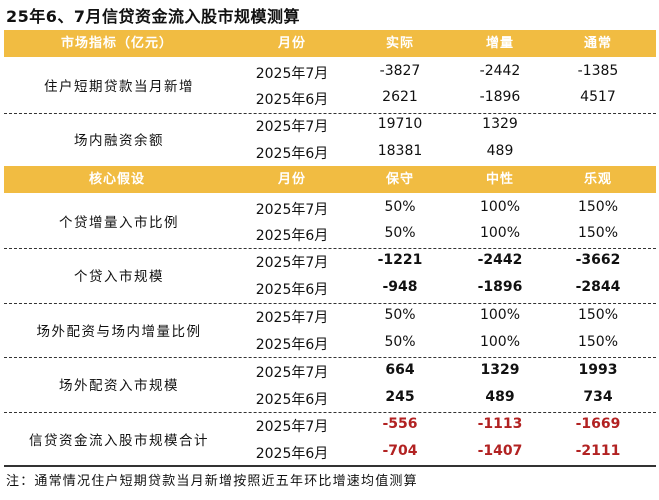 Image resolution: width=659 pixels, height=500 pixels. Describe the element at coordinates (598, 287) in the screenshot. I see `value-cell: -2844` at that location.